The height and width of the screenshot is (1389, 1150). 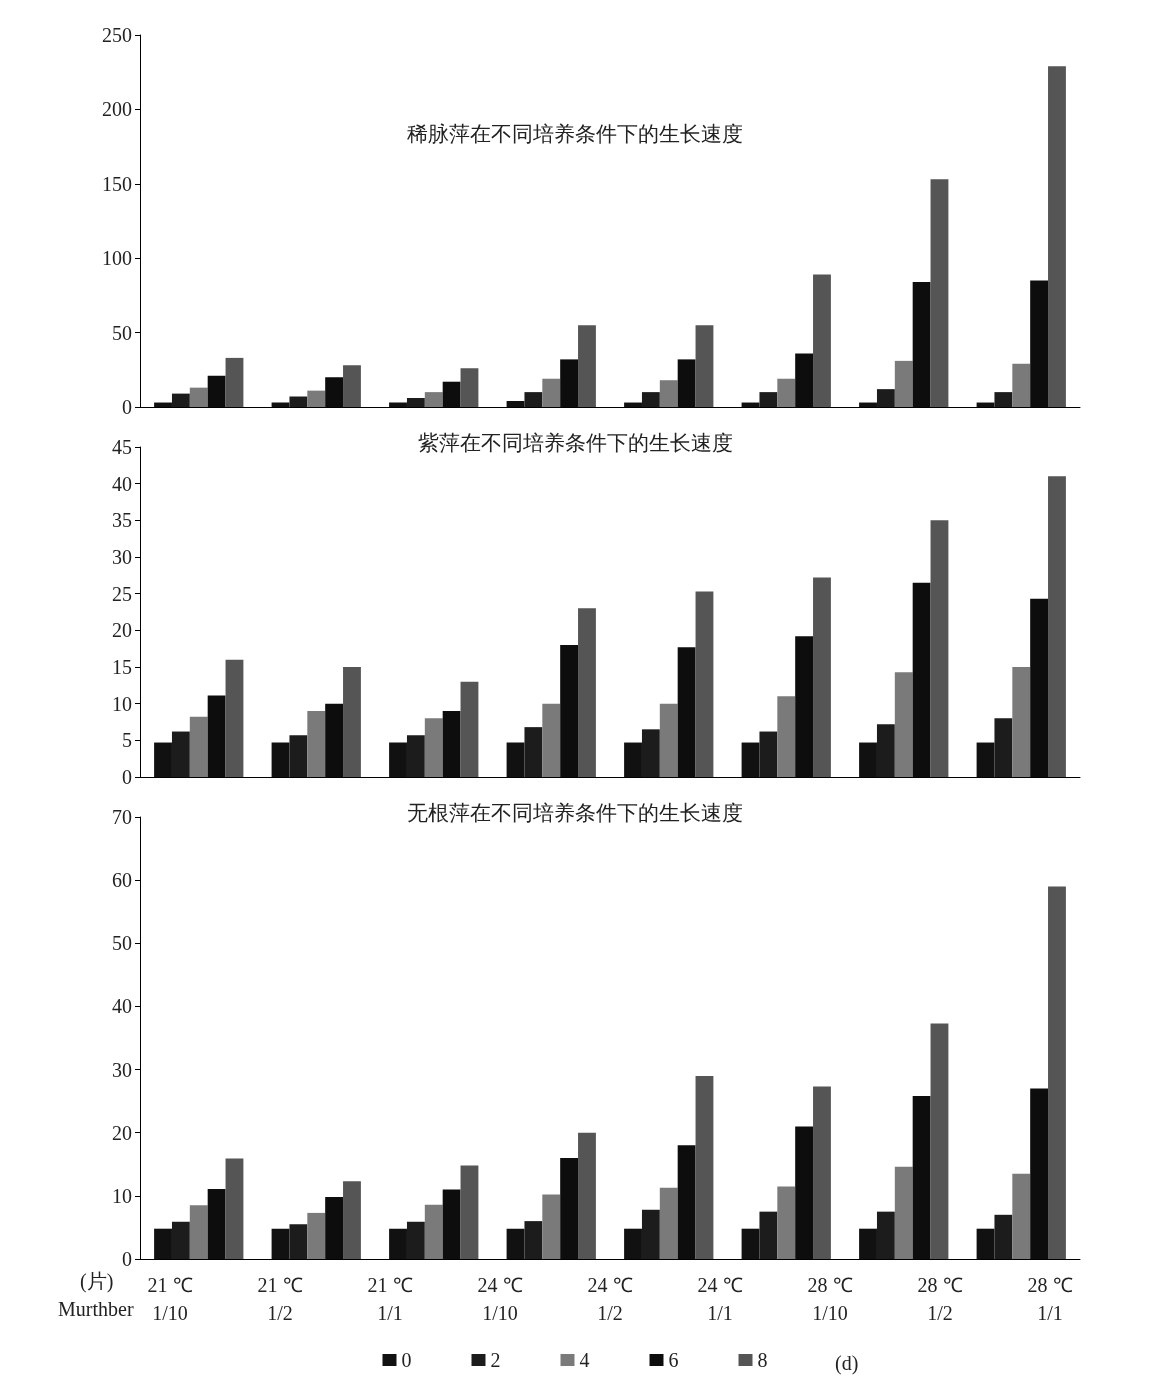 I want to click on legend-label: 0, so click(x=406, y=1360).